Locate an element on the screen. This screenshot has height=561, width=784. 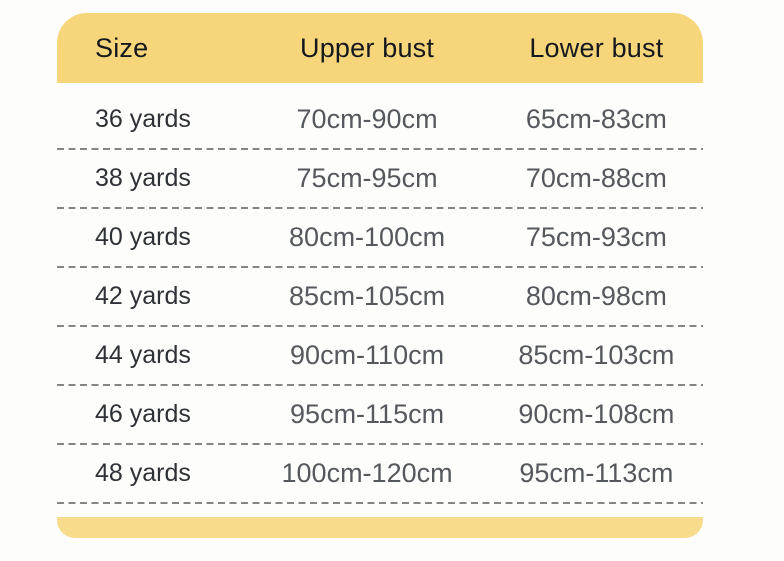
upper-bust-cell: 95cm-115cm is located at coordinates (367, 414).